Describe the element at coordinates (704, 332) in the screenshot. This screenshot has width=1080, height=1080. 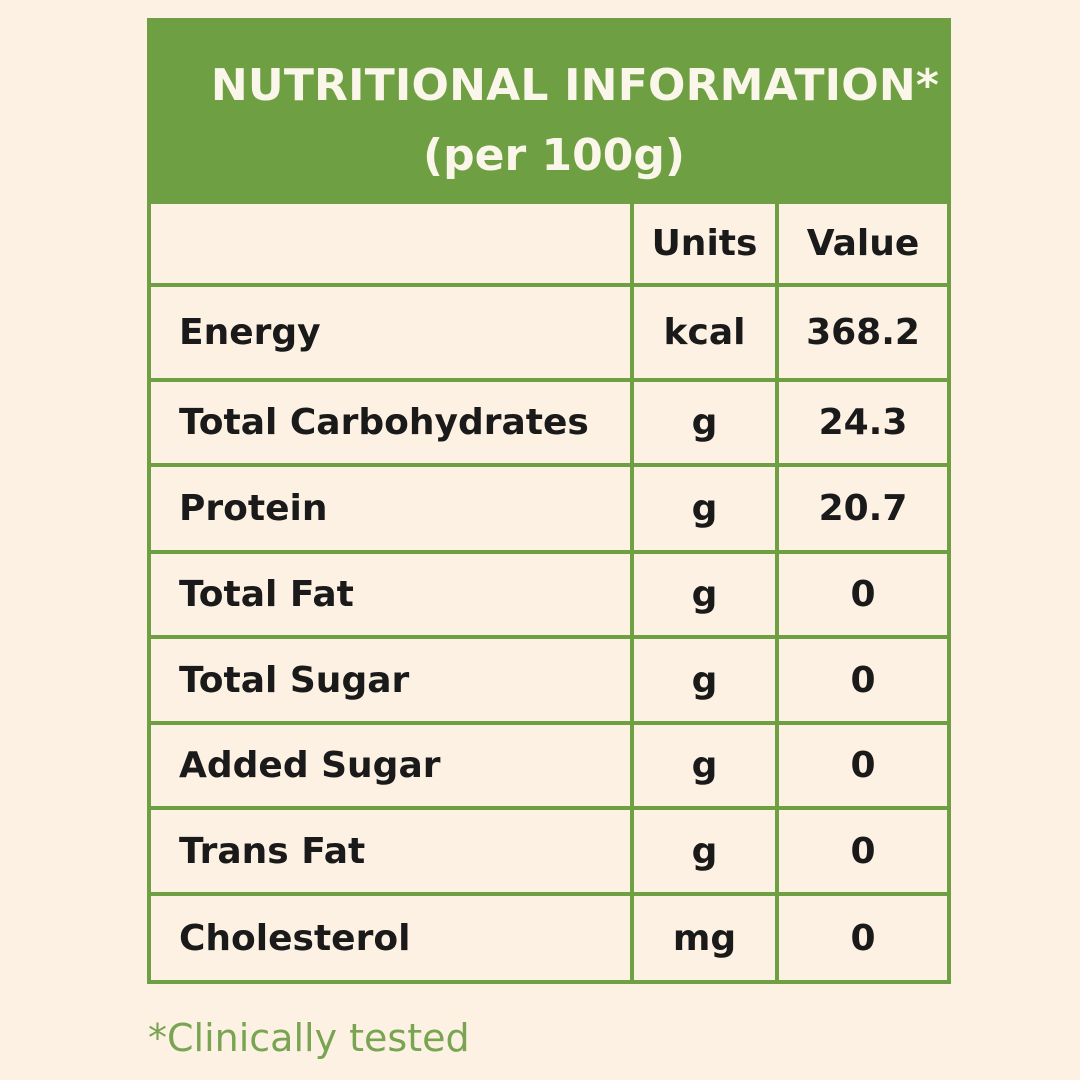
I see `nutrient-unit: kcal` at that location.